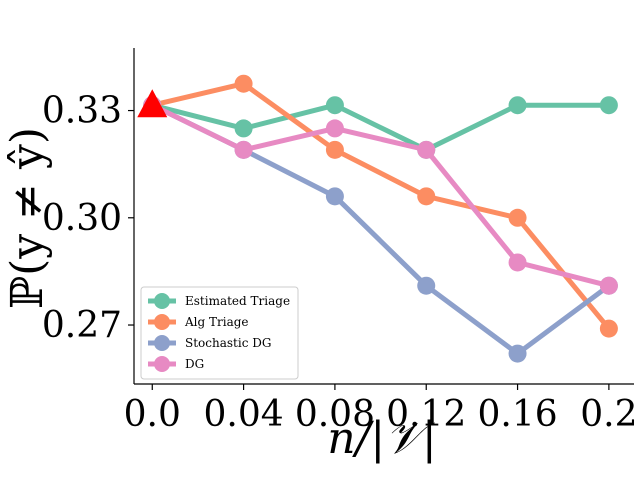 Image resolution: width=640 pixels, height=480 pixels. I want to click on x-axis-label: n/|𝒱|, so click(381, 438).